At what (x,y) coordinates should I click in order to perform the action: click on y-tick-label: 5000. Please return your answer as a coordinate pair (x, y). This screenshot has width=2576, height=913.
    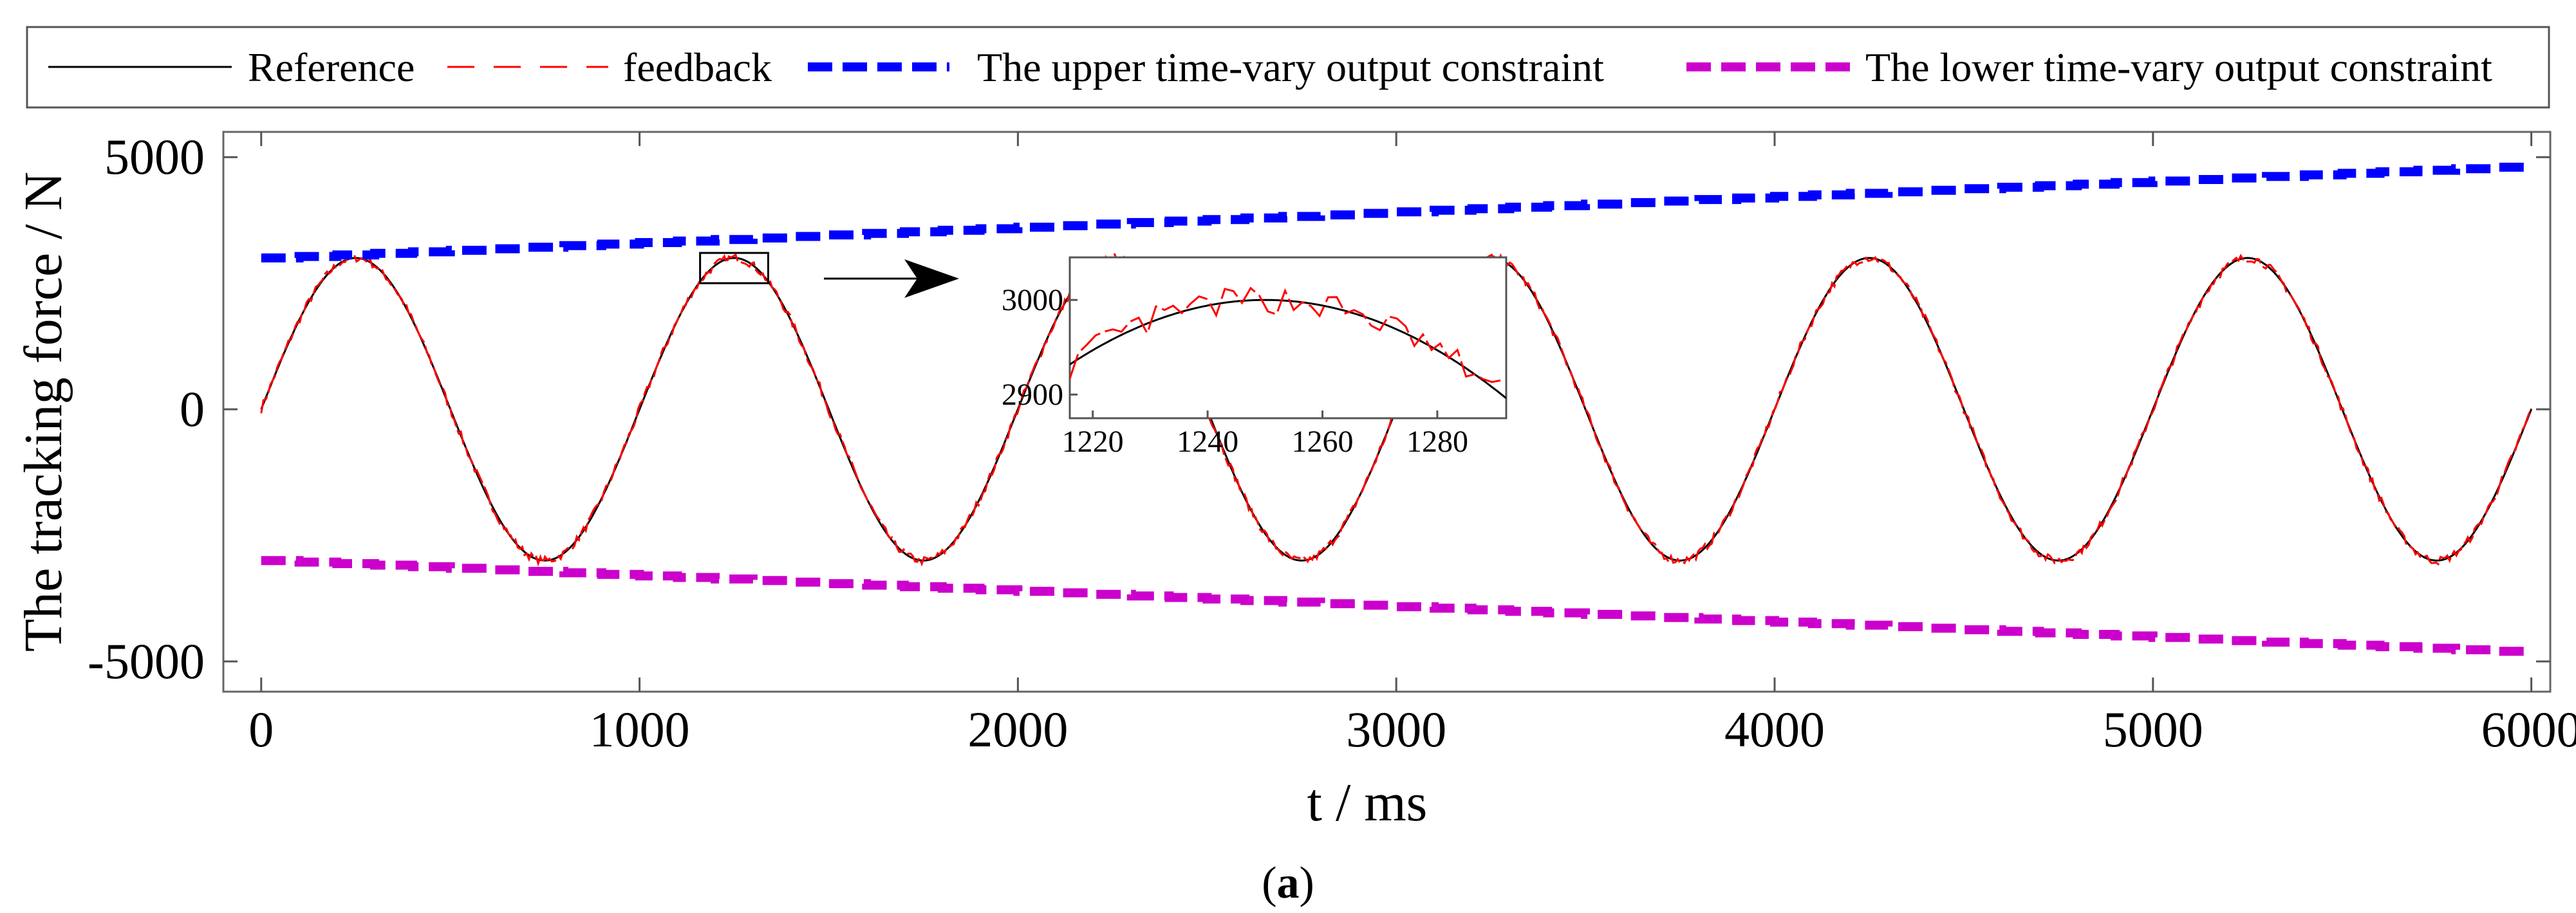
    Looking at the image, I should click on (154, 157).